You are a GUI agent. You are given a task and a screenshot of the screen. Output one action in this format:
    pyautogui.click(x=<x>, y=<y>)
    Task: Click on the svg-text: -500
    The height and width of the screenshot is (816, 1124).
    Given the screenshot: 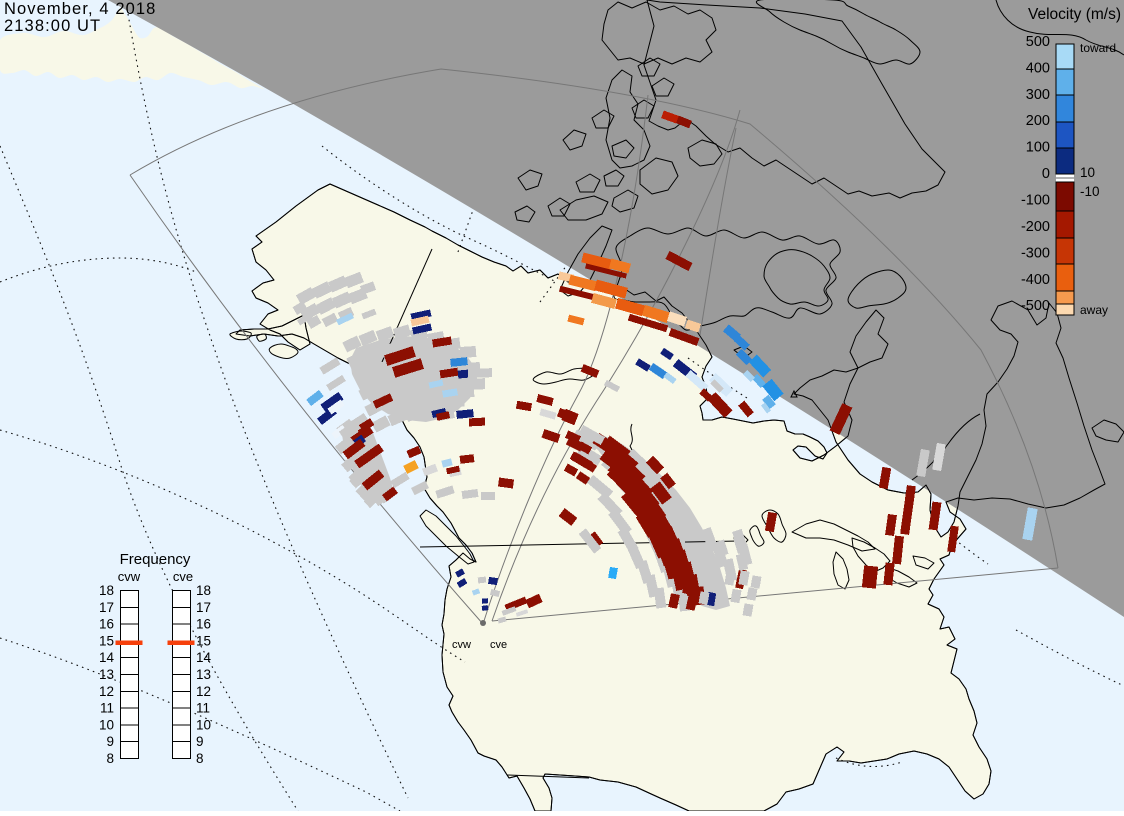 What is the action you would take?
    pyautogui.click(x=1035, y=306)
    